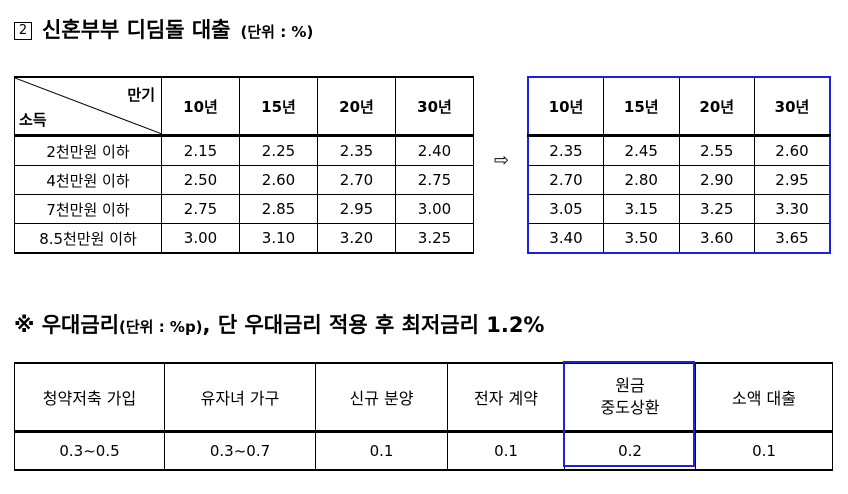 This screenshot has width=848, height=494. Describe the element at coordinates (641, 238) in the screenshot. I see `rate-cell: 3.50` at that location.